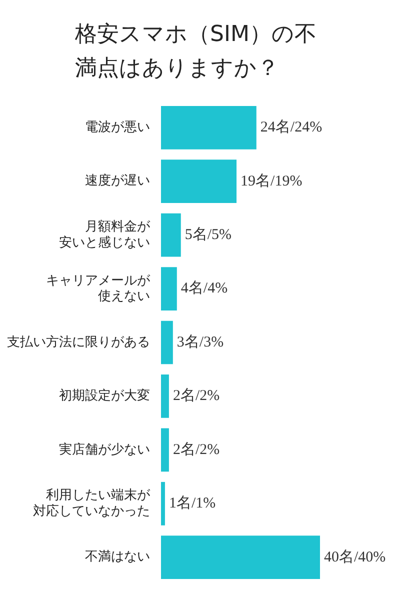 The width and height of the screenshot is (400, 600). What do you see at coordinates (291, 127) in the screenshot?
I see `data-label: 24名/24%` at bounding box center [291, 127].